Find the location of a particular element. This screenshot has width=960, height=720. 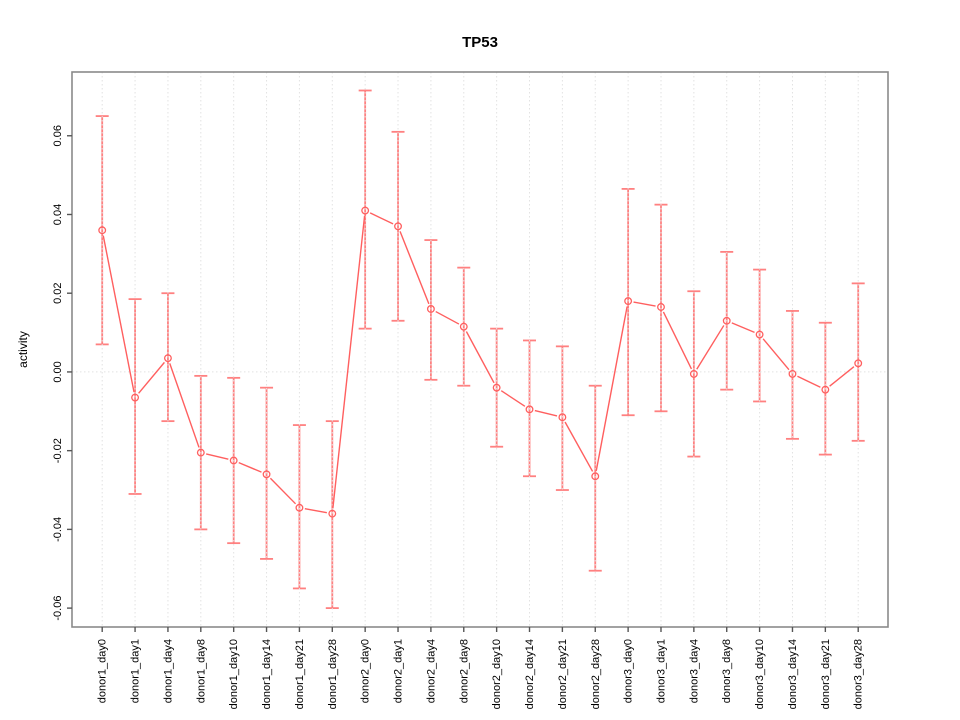

y-tick-label: 0.06 is located at coordinates (58, 135).